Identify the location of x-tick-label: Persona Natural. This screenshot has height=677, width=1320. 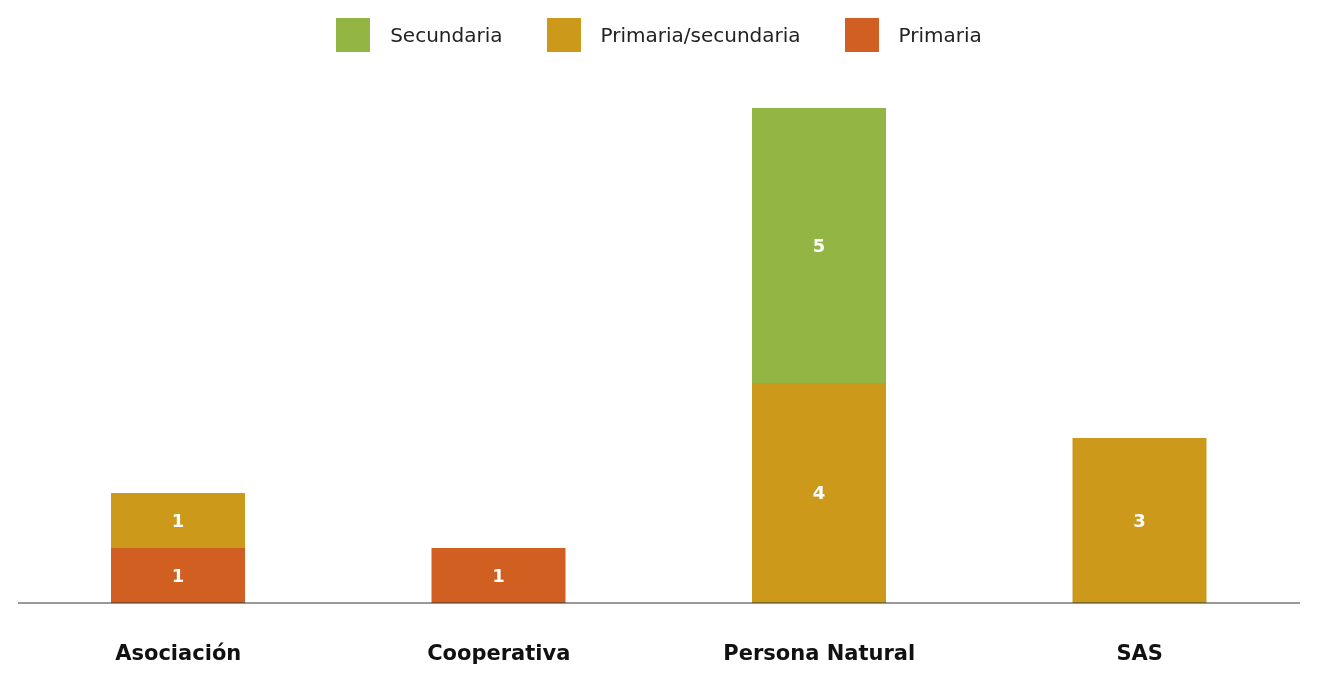
(819, 652).